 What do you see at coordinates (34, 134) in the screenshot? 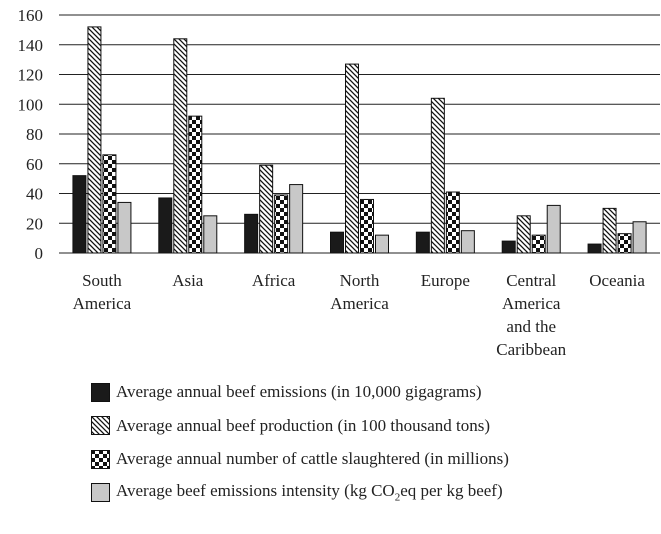
I see `y-tick-label: 80` at bounding box center [34, 134].